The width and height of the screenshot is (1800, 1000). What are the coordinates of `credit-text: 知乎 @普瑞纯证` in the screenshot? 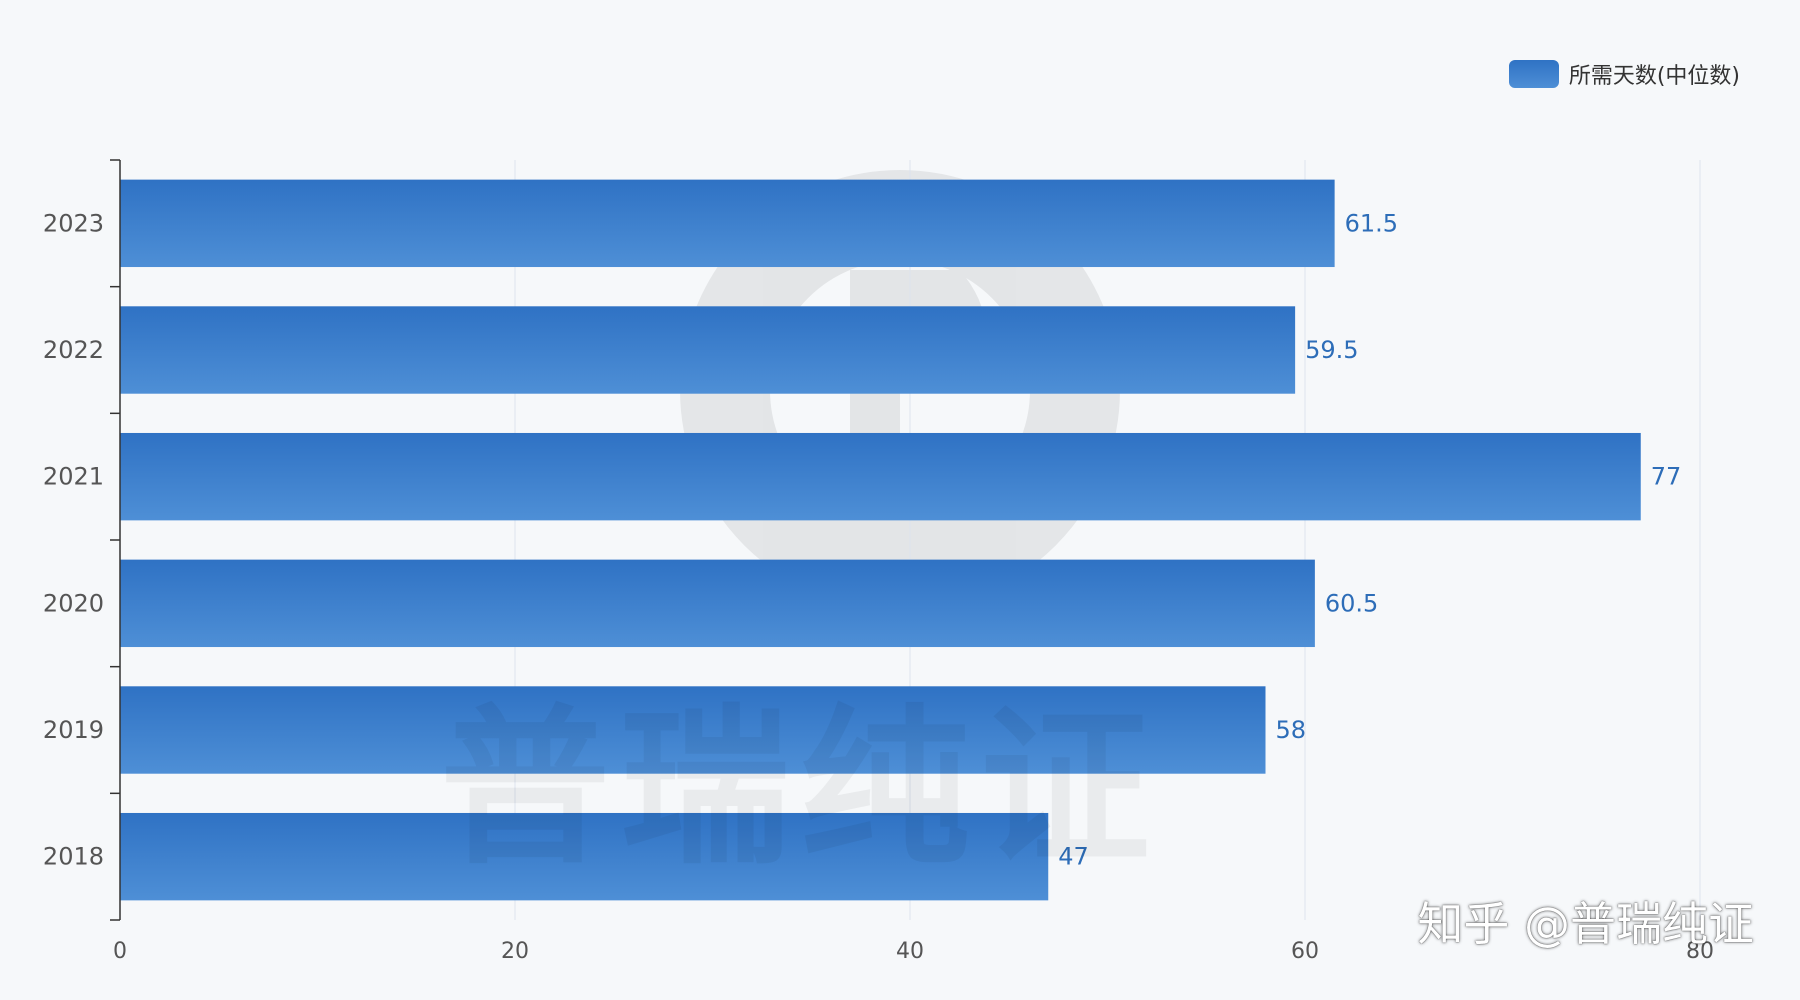 It's located at (1585, 924).